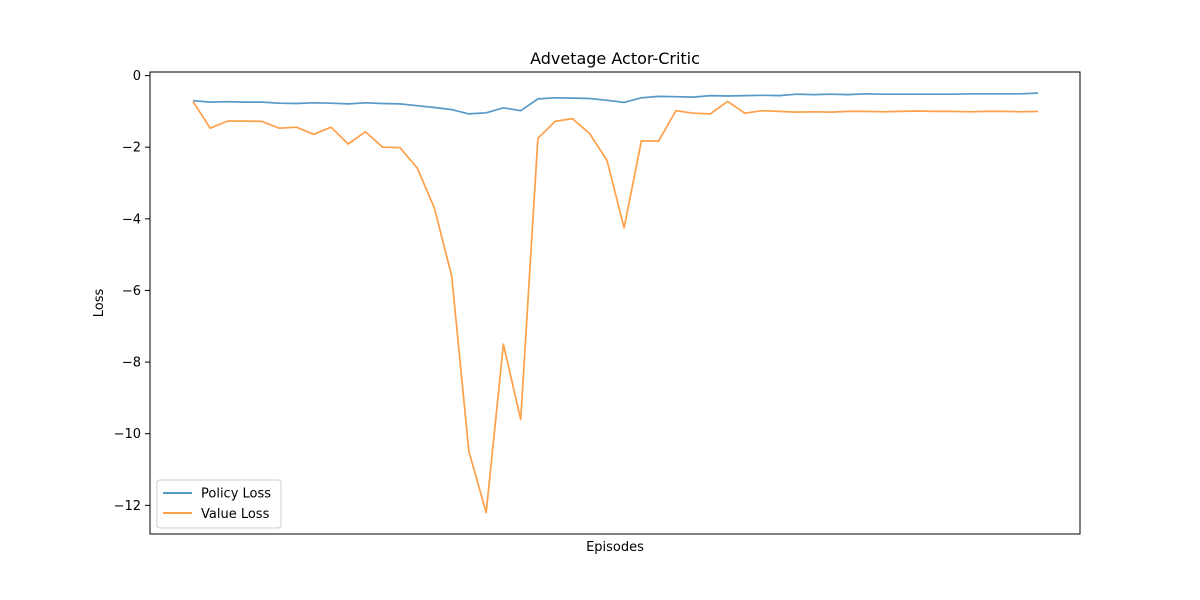  I want to click on y-axis-label: Loss, so click(99, 303).